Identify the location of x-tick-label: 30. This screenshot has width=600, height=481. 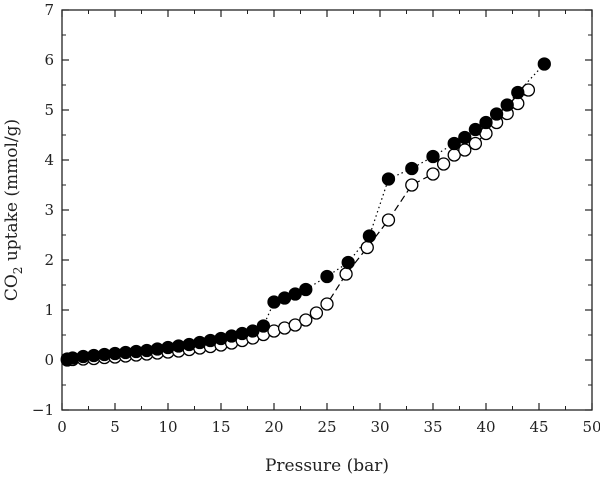
(379, 427).